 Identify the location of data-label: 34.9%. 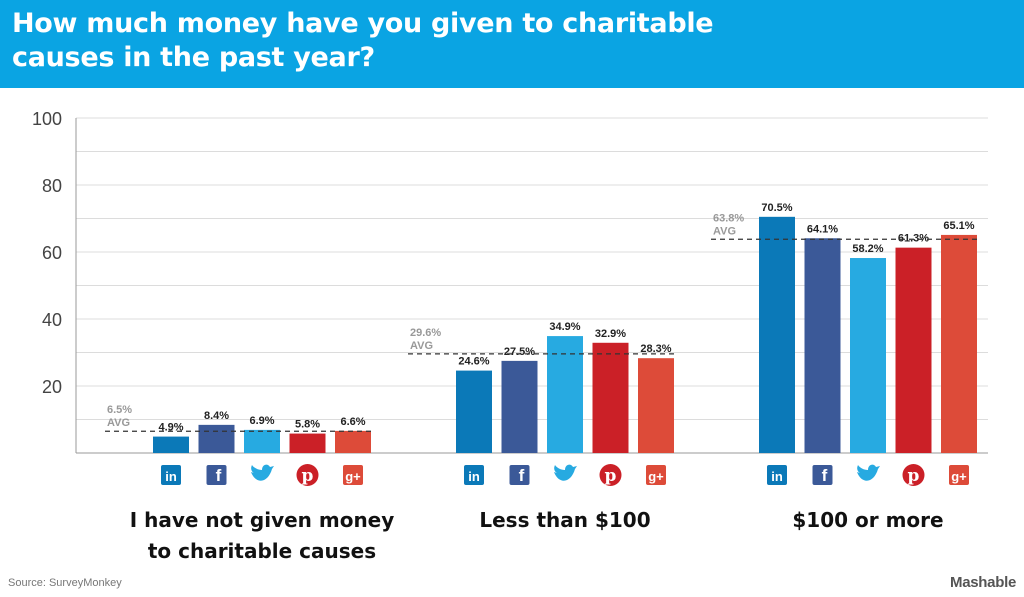
(564, 327).